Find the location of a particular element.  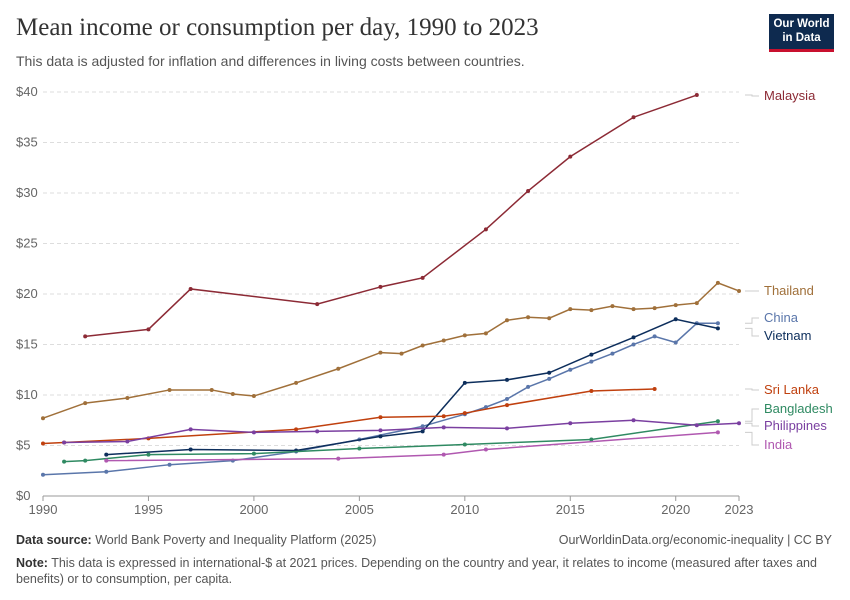

x-tick-label: 2015 is located at coordinates (570, 509).